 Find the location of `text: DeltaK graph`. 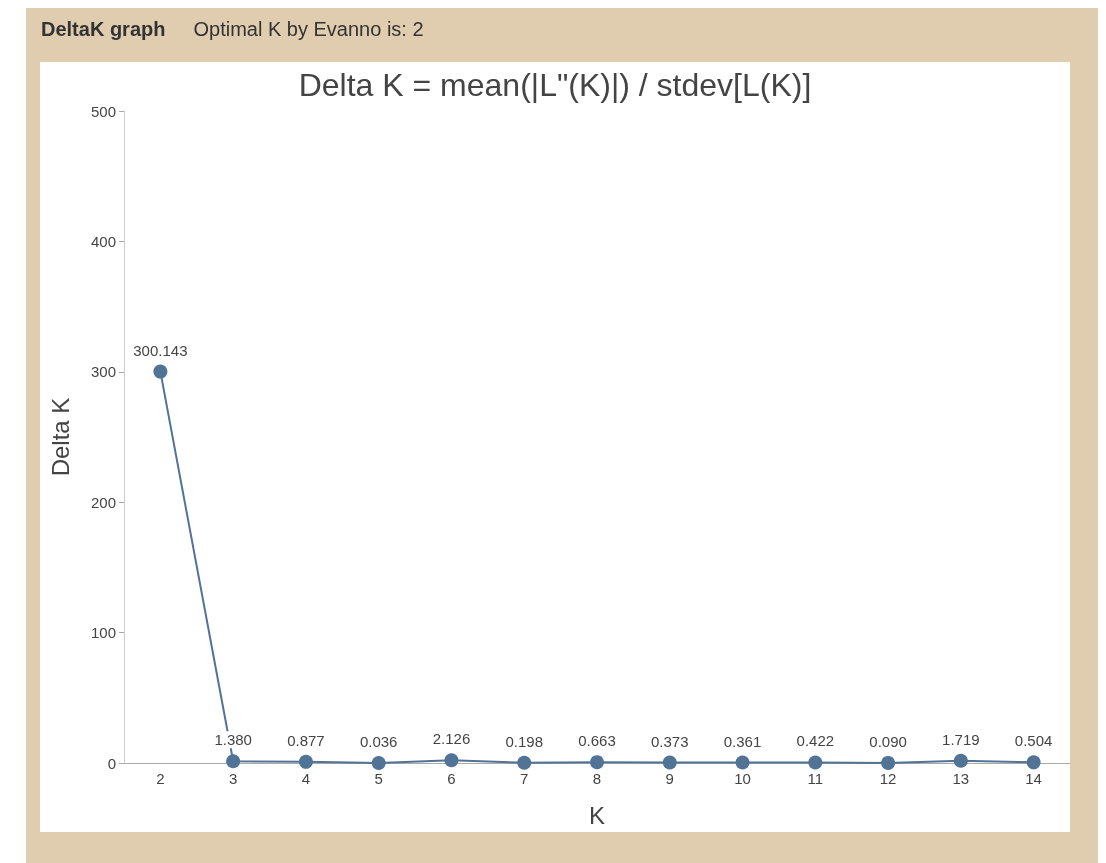

text: DeltaK graph is located at coordinates (103, 29).